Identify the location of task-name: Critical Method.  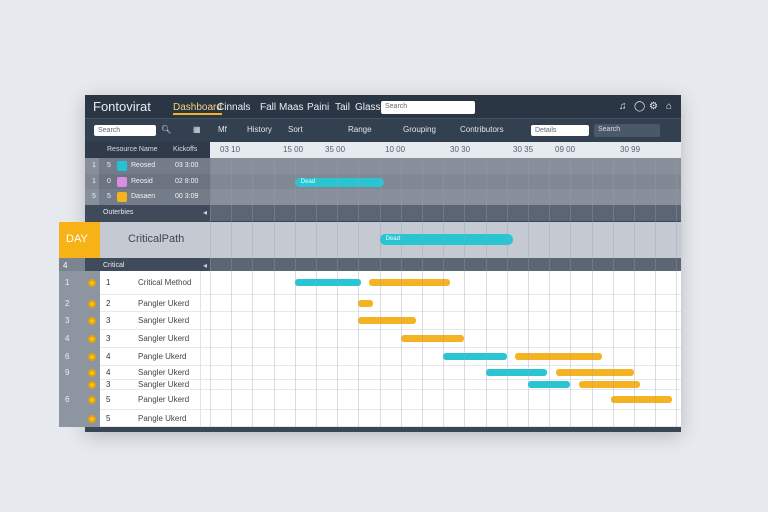
(165, 282).